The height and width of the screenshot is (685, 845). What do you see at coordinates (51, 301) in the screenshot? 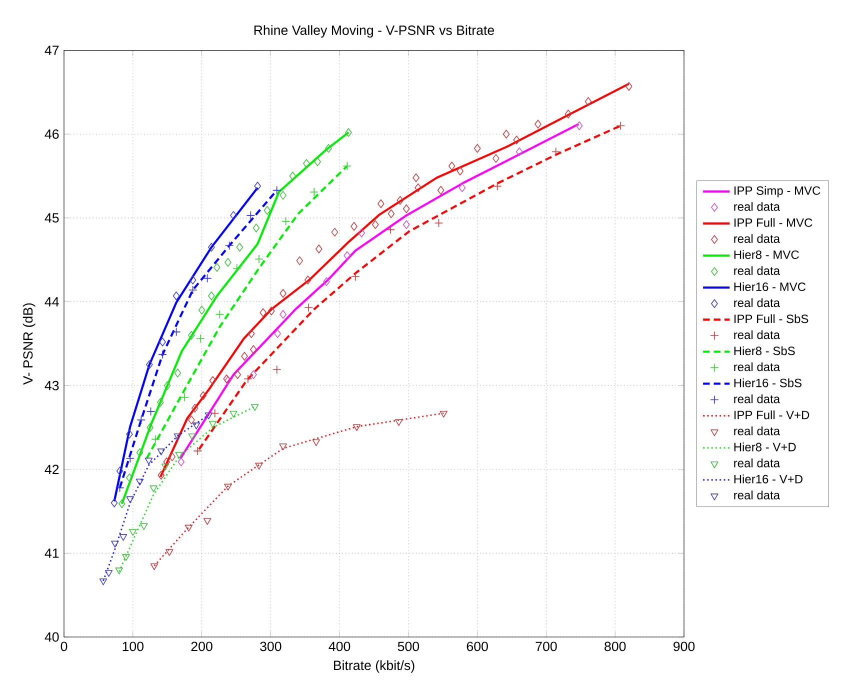
I see `y-tick-label: 44` at bounding box center [51, 301].